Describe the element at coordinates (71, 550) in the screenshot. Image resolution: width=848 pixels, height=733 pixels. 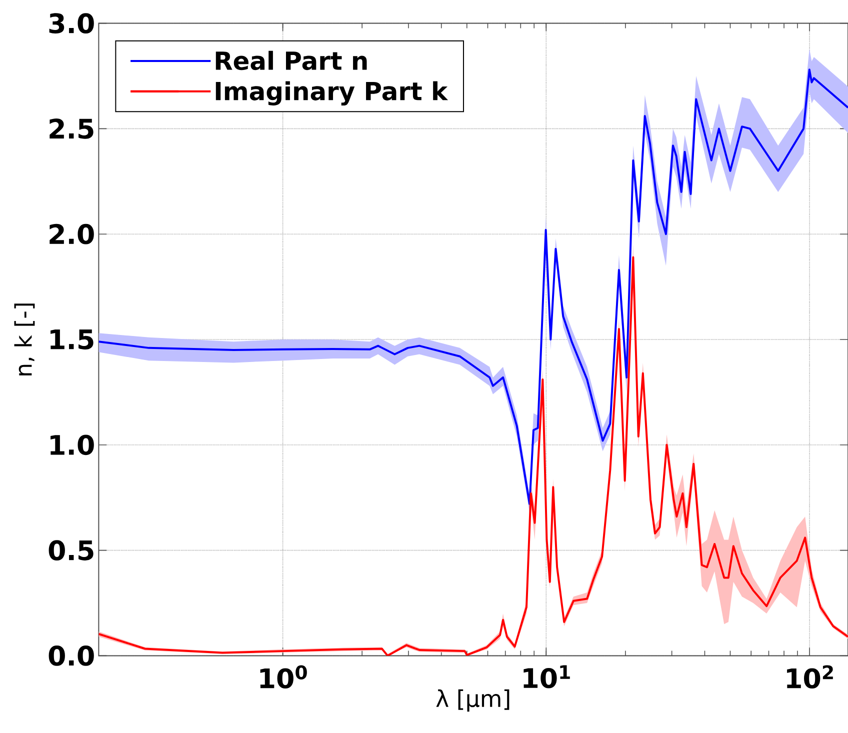
I see `y-tick-label: 0.5` at that location.